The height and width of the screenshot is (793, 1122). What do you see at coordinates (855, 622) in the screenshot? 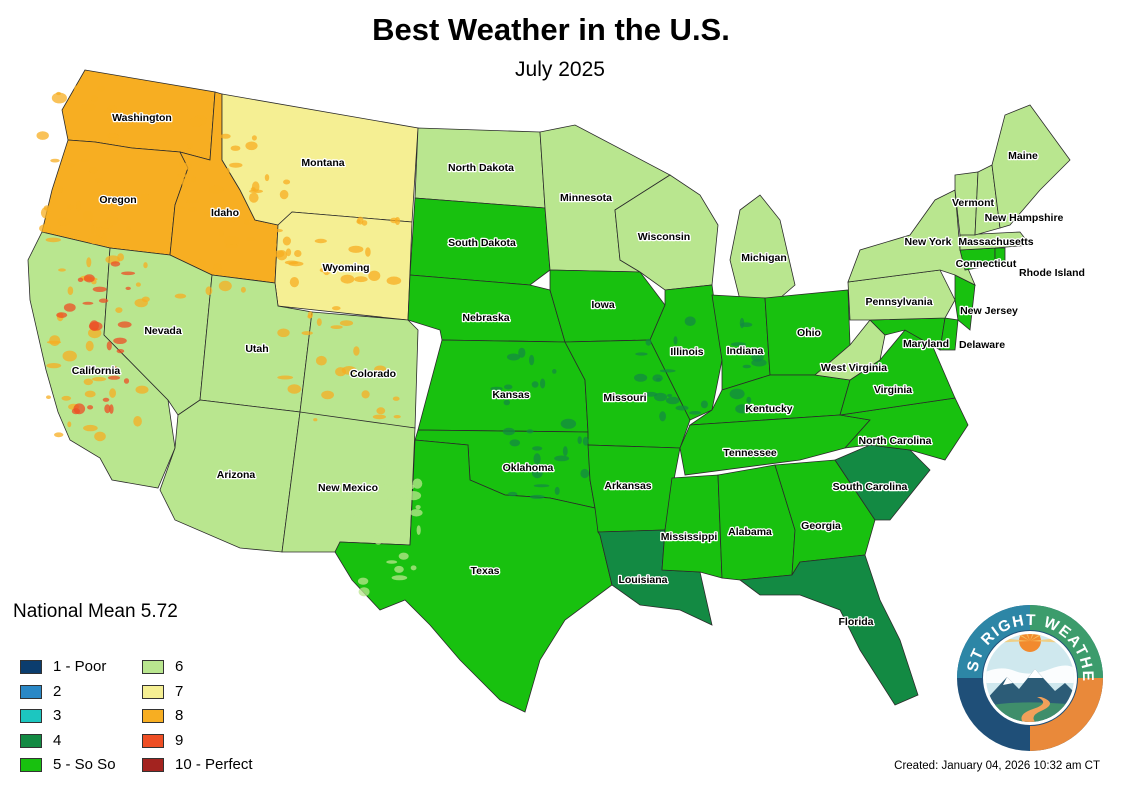
I see `state-label: Florida` at bounding box center [855, 622].